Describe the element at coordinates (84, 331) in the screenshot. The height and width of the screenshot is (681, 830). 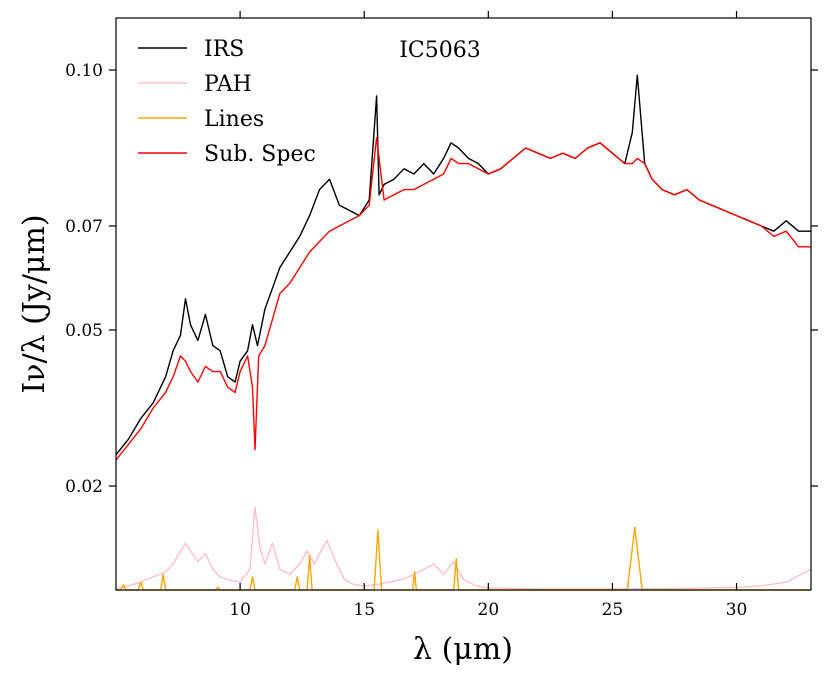
I see `y-tick-label: 0.05` at that location.